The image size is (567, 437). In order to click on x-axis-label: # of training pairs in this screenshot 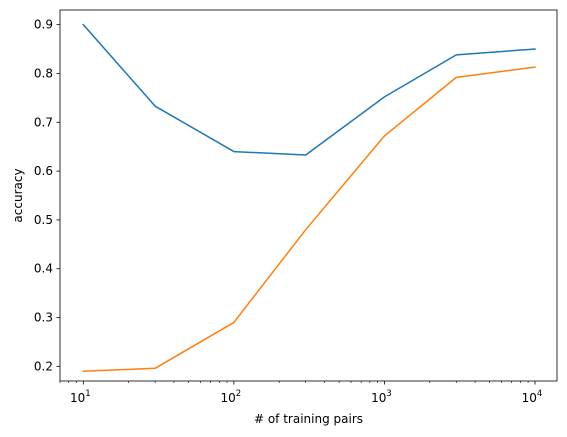, I will do `click(308, 419)`.